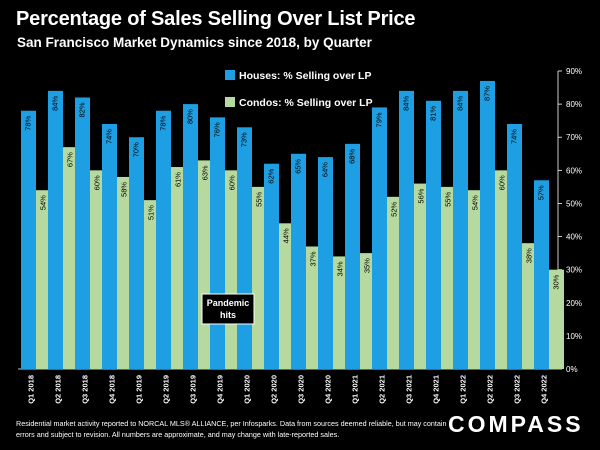 This screenshot has height=450, width=600. I want to click on legend-houses-swatch, so click(230, 75).